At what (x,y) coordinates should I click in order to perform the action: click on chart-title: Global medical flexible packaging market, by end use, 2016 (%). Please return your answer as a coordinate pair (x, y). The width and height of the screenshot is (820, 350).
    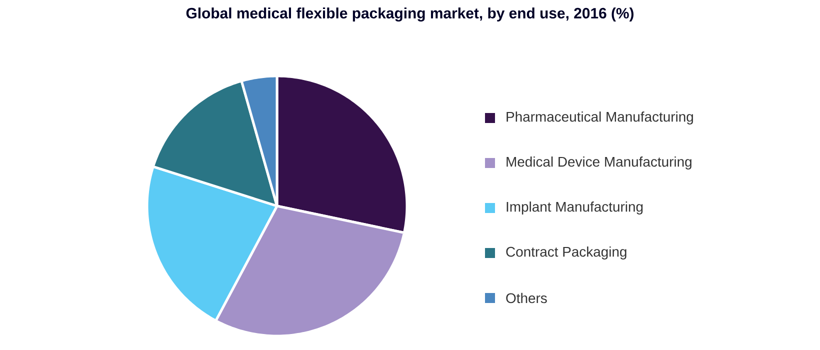
    Looking at the image, I should click on (410, 15).